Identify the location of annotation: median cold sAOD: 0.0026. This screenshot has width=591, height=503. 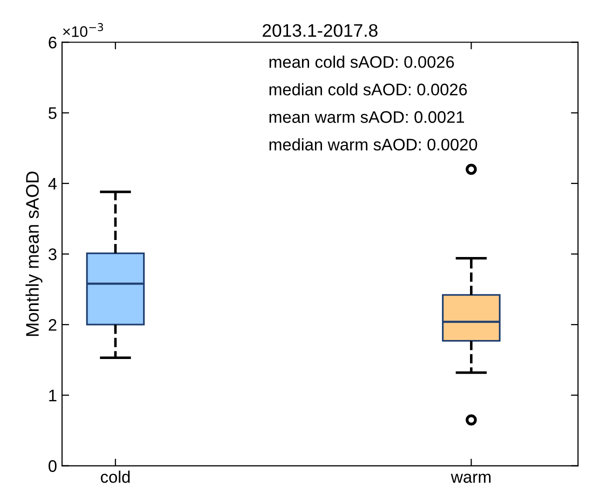
(368, 89).